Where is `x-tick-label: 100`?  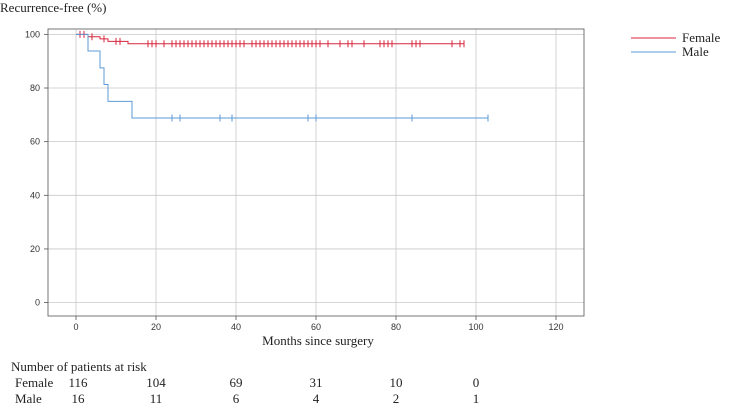 x-tick-label: 100 is located at coordinates (475, 327).